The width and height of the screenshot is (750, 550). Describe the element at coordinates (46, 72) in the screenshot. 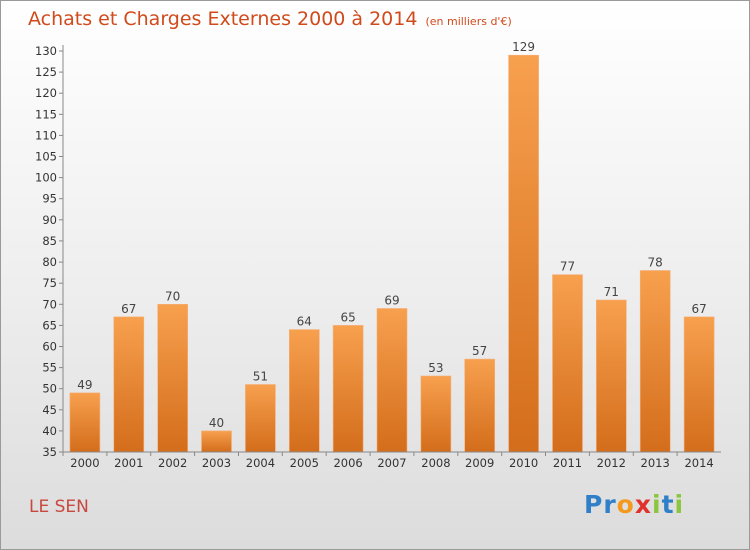

I see `y-tick-label: 125` at that location.